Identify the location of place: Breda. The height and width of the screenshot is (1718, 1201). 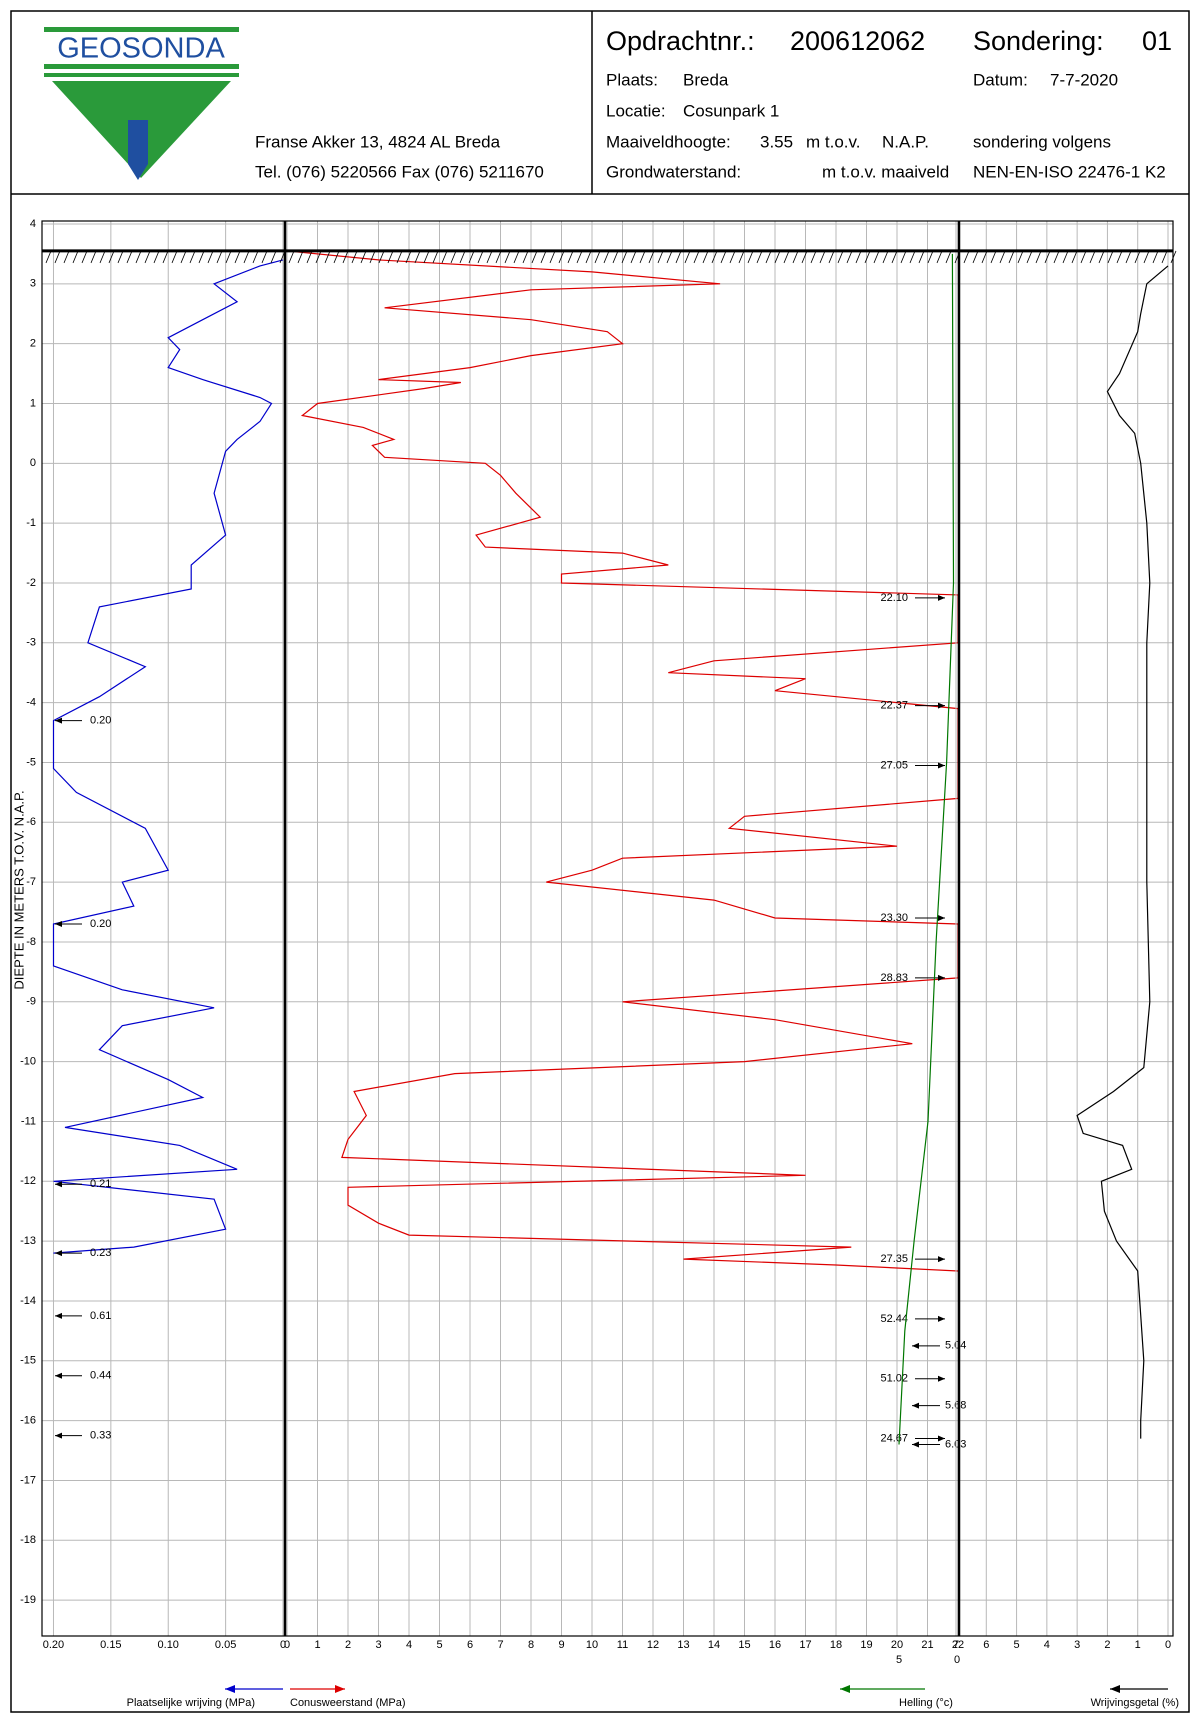
(706, 79).